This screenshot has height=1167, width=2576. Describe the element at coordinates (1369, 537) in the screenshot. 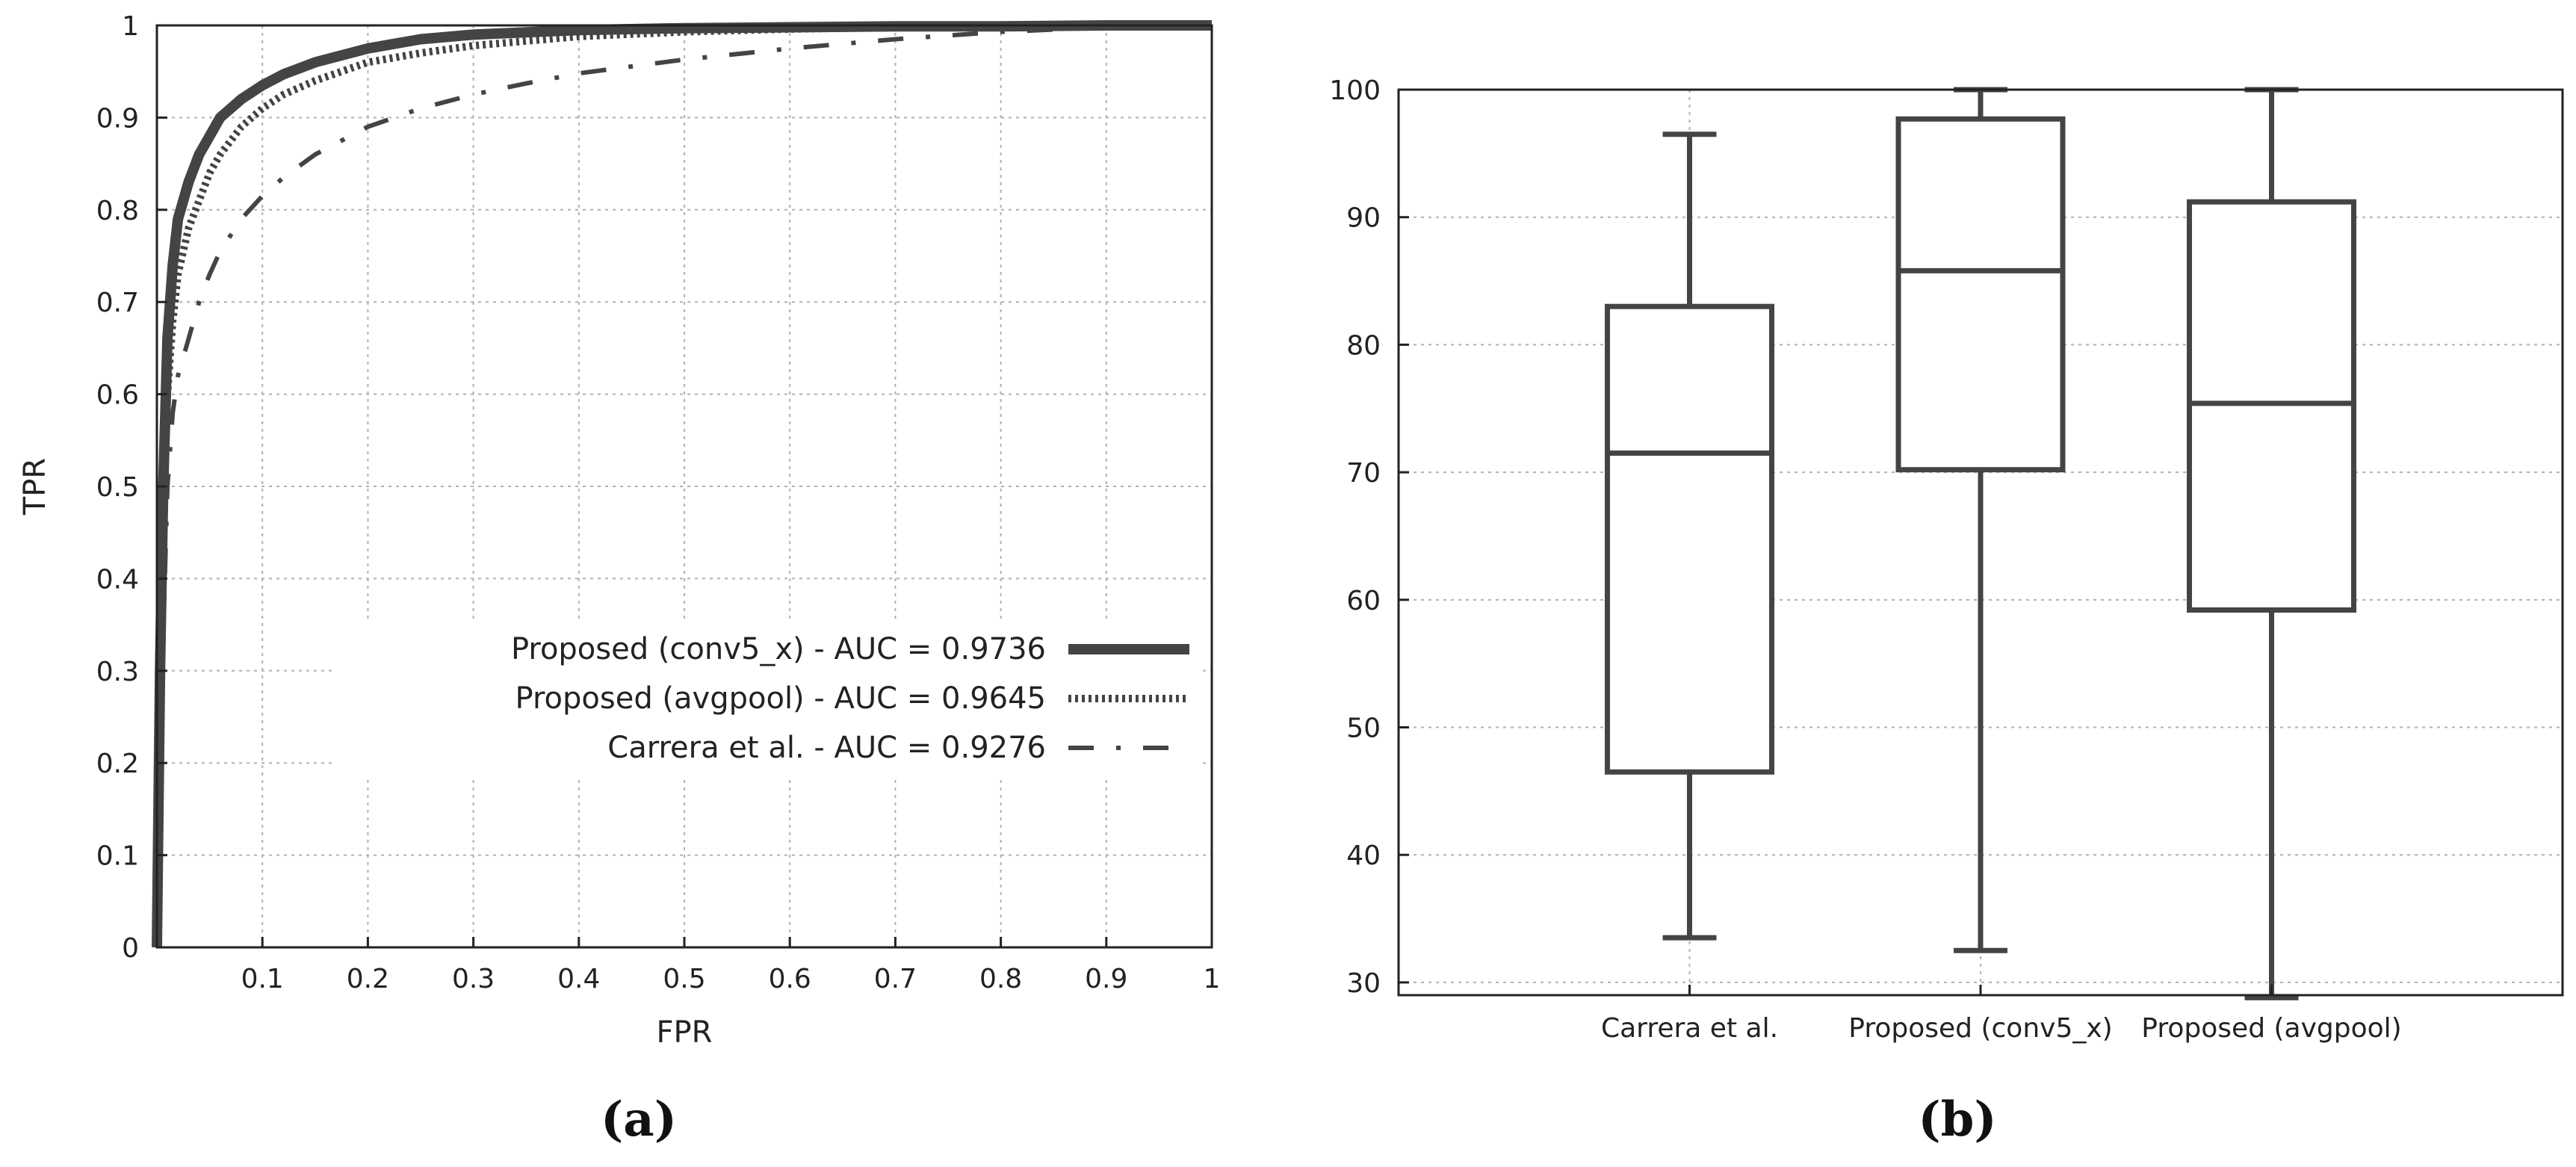

I see `box-y-ticks: 30 40 50 60 70 80 90 100` at that location.